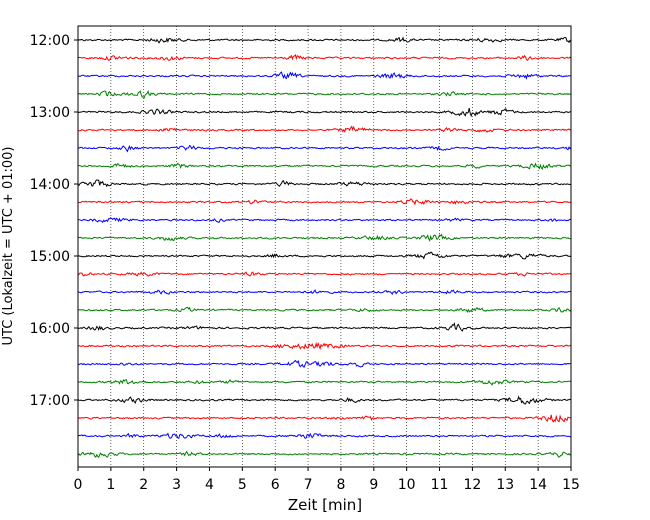  Describe the element at coordinates (327, 480) in the screenshot. I see `x-ticks: 0 1 2 3 4 5 6 7 8 9 10 11 12 13 14 15` at that location.